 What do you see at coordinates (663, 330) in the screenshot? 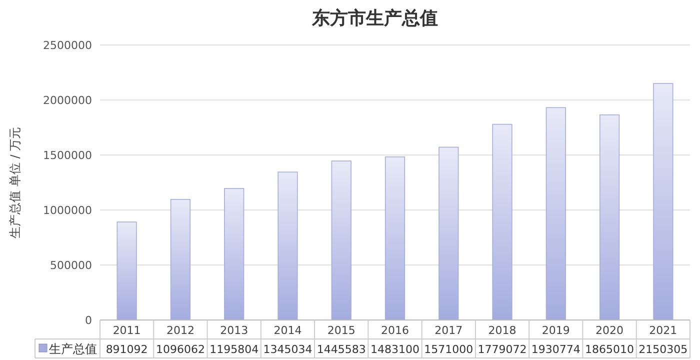
I see `x-tick-label: 2021` at bounding box center [663, 330].